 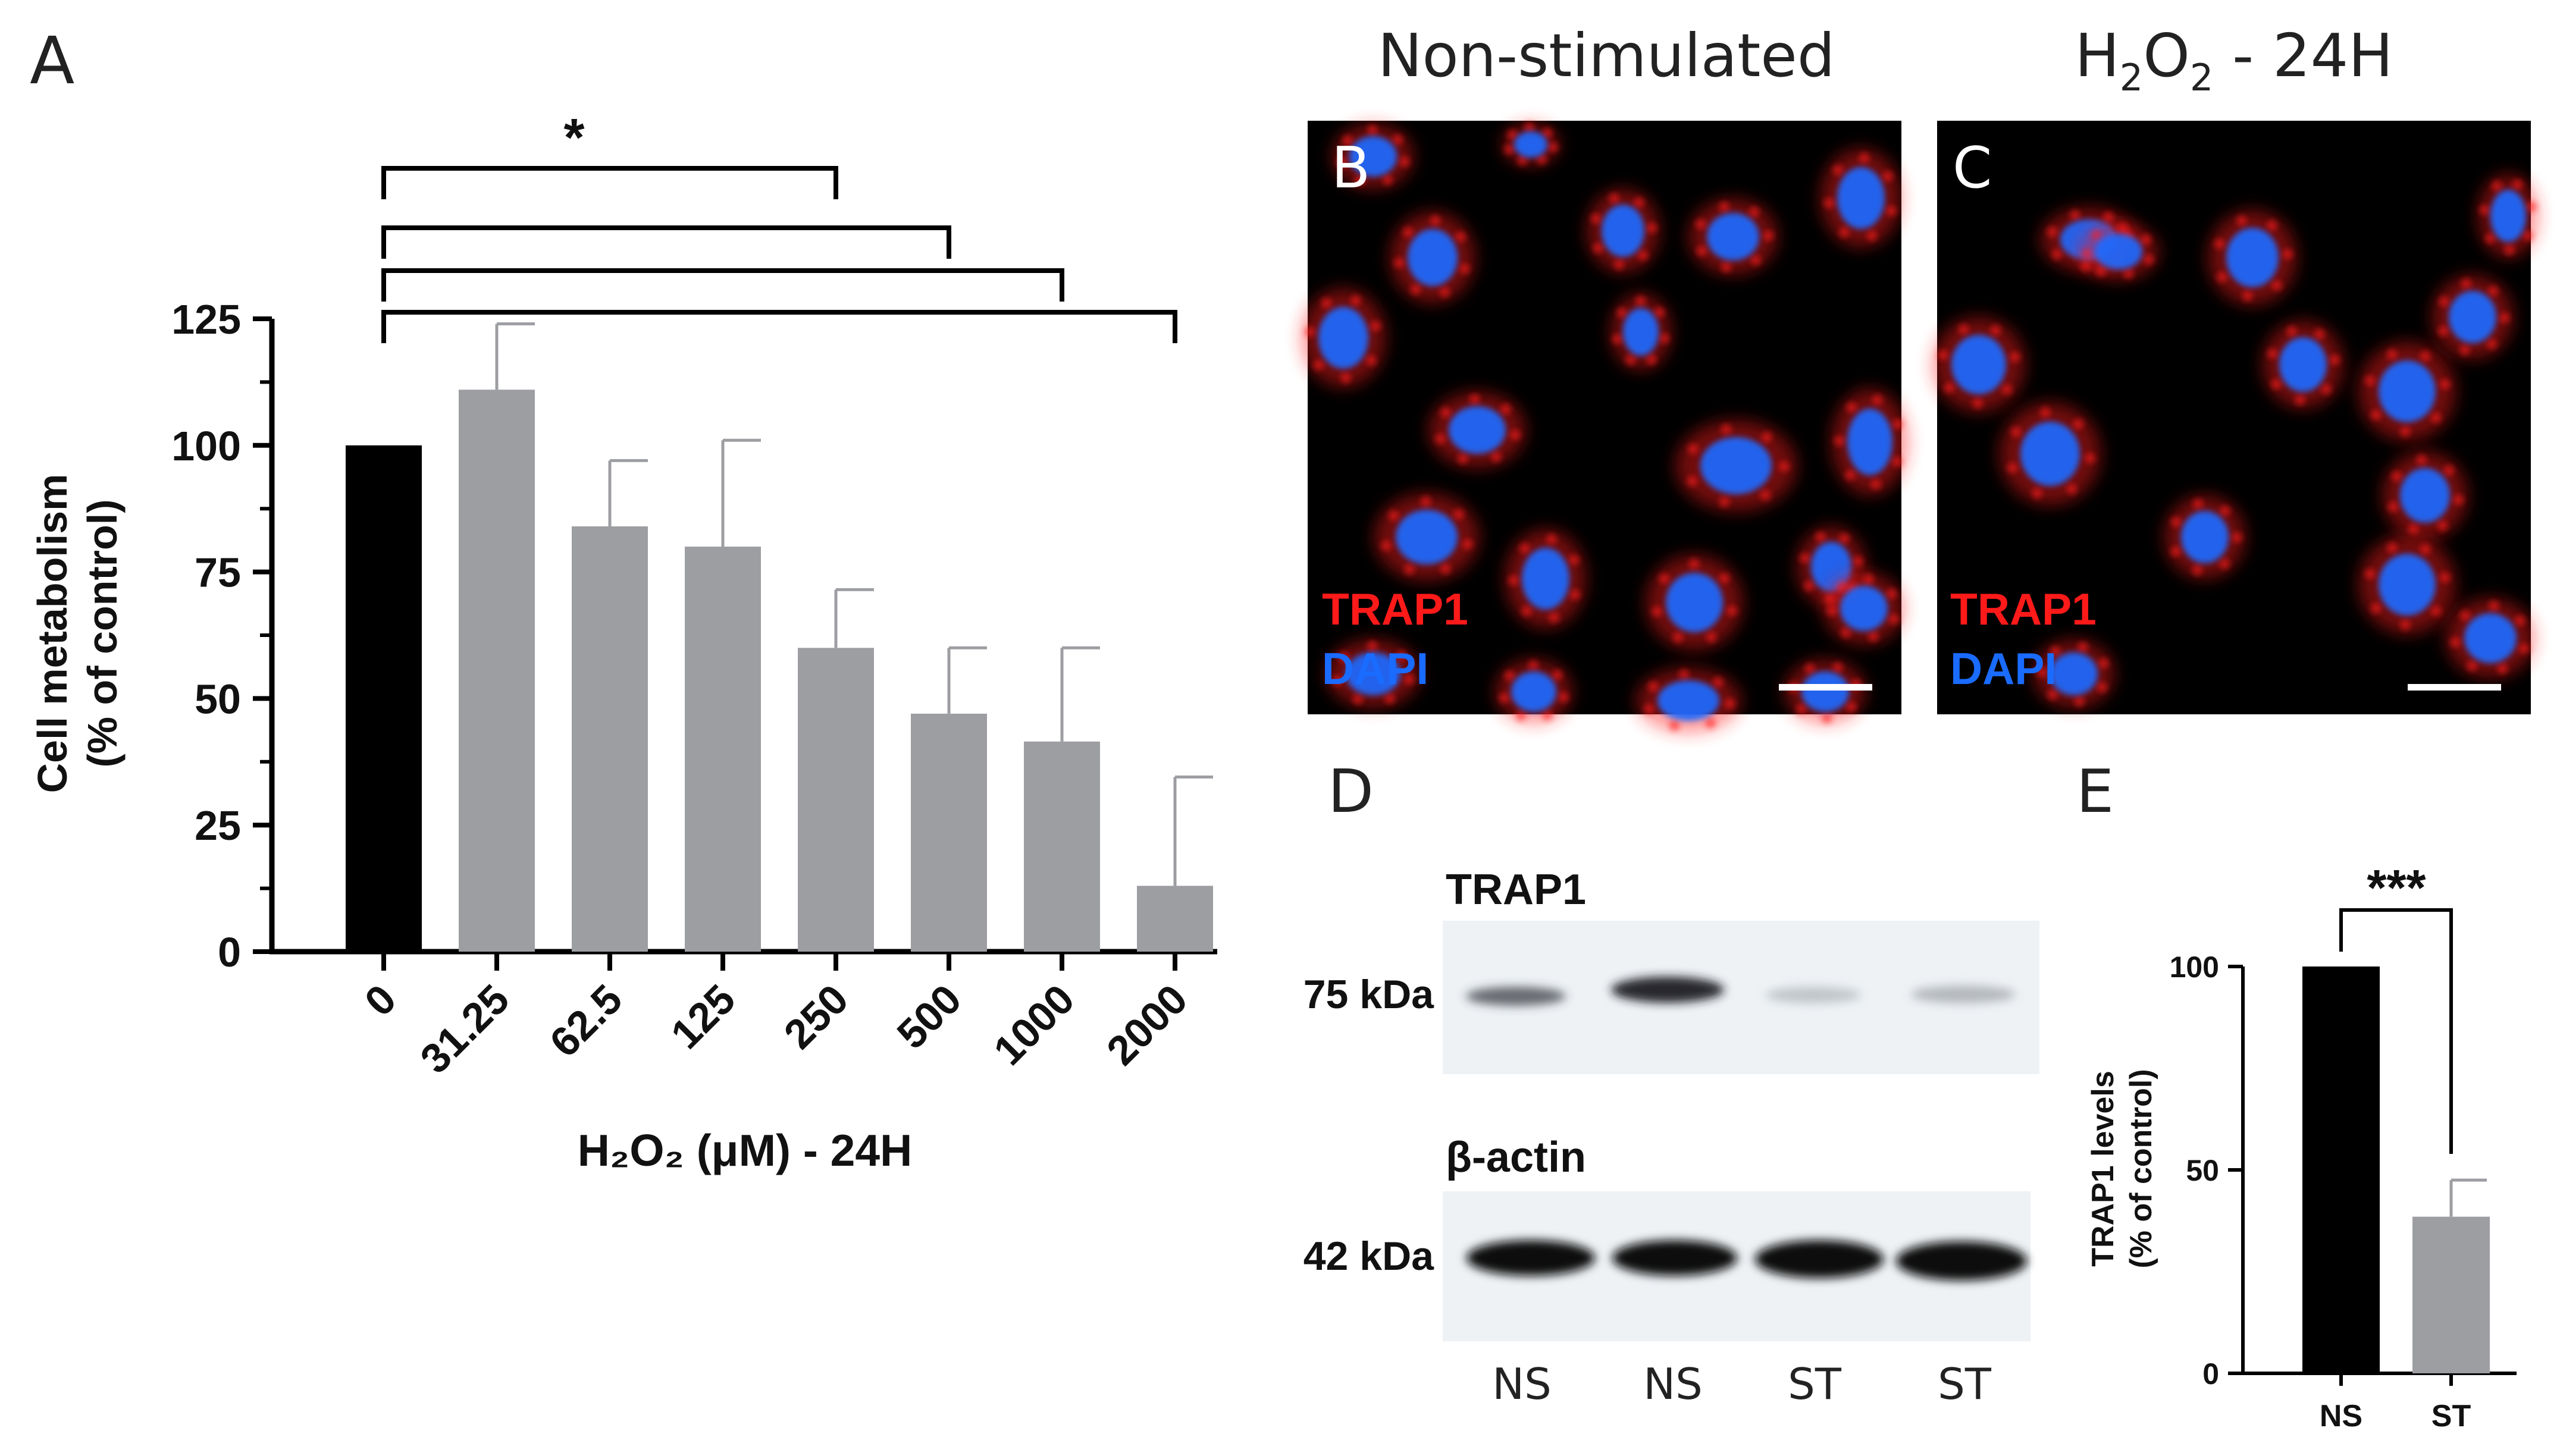 I want to click on cell-layer-non-stimulated, so click(x=1605, y=427).